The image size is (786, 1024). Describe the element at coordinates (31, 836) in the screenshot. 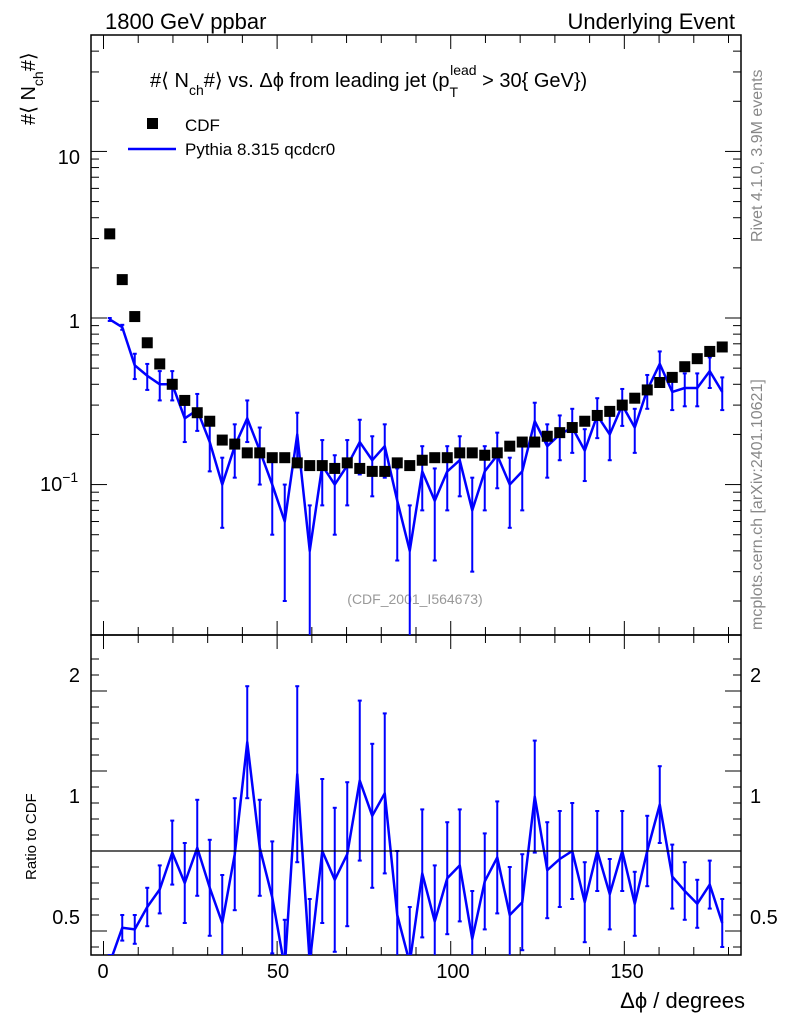

I see `ratio-ylabel: Ratio to CDF` at that location.